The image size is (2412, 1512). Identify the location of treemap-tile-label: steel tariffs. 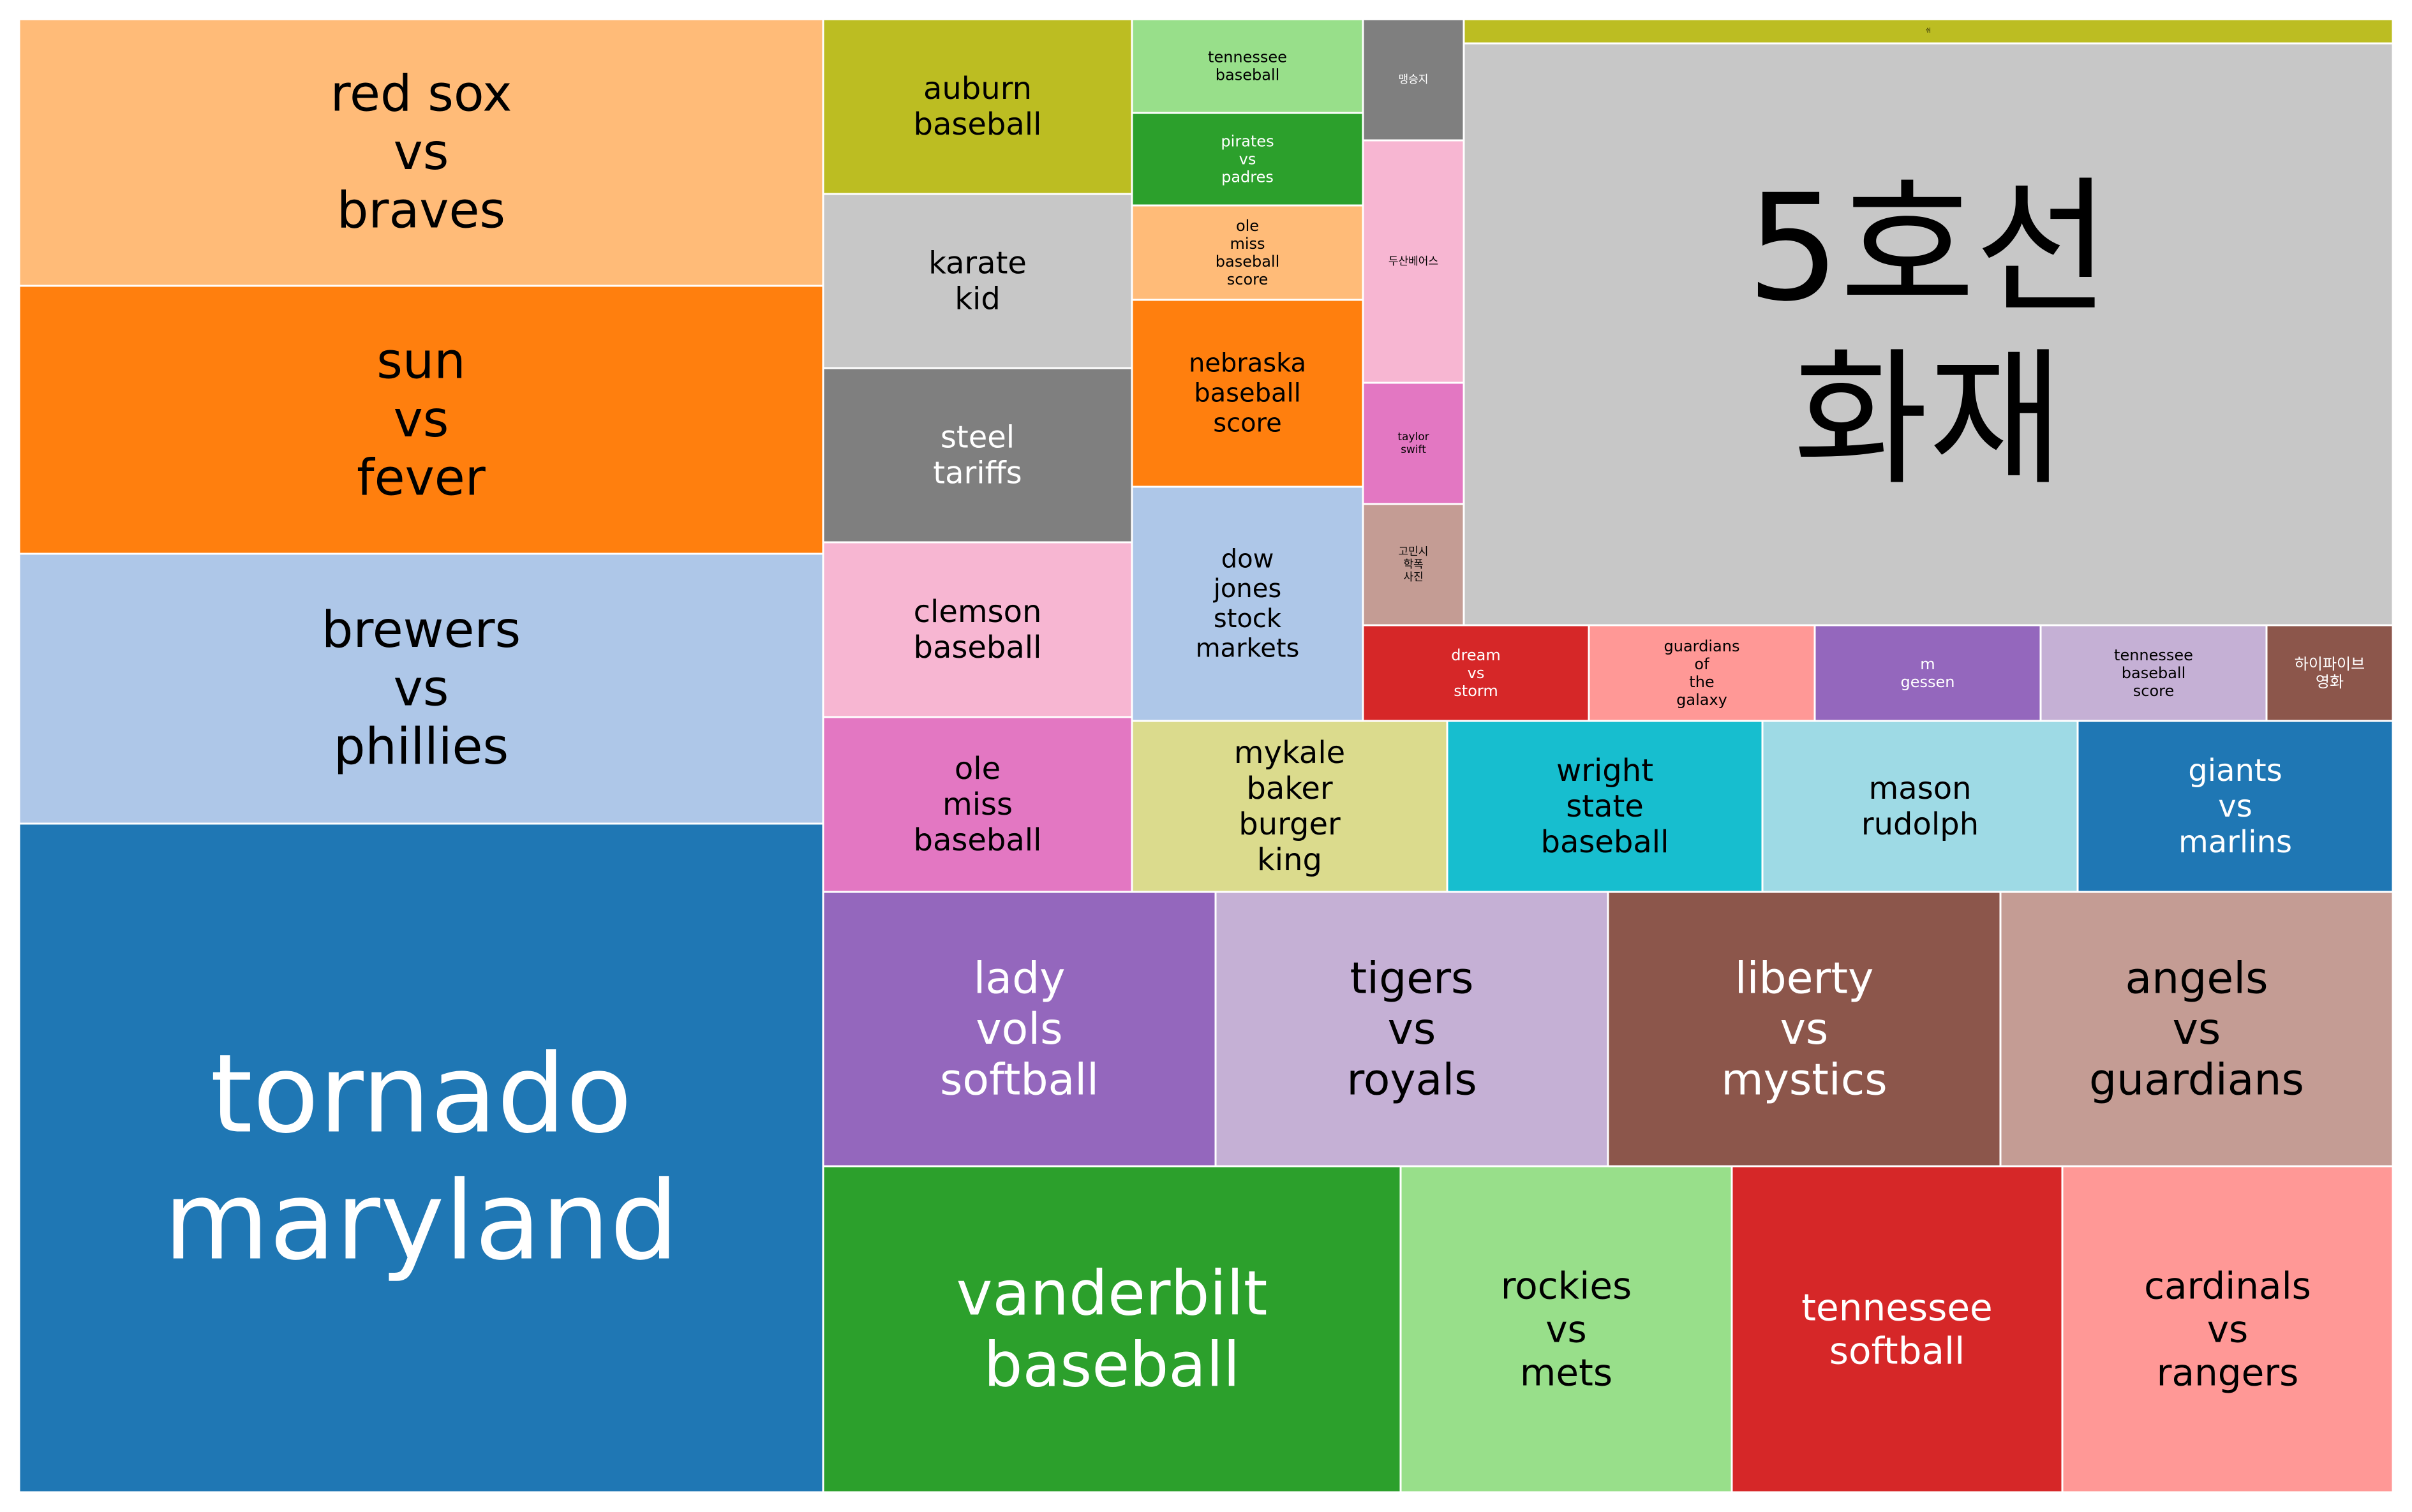
(977, 455).